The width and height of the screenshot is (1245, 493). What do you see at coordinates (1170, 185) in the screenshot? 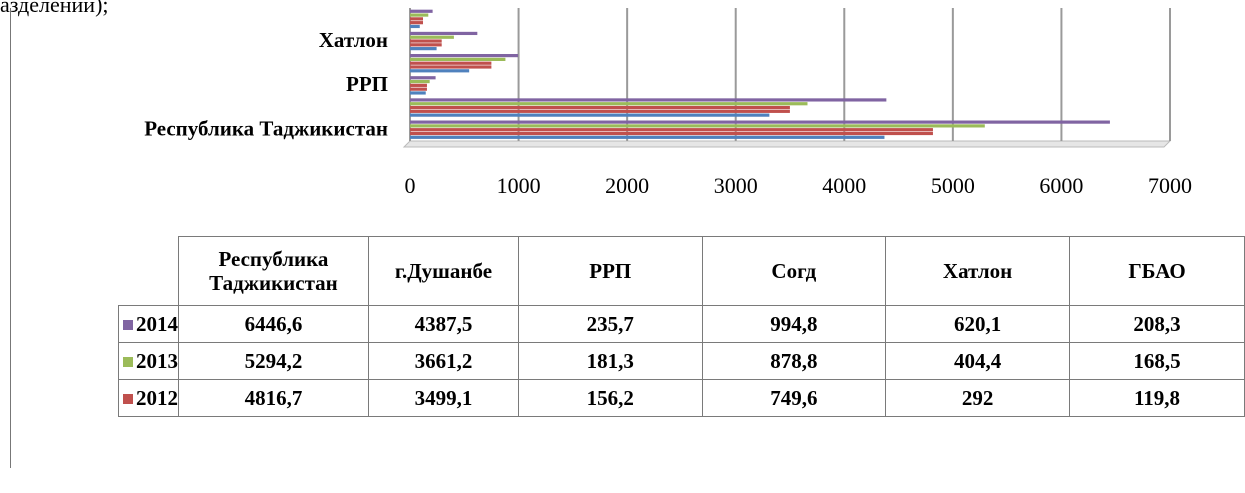
I see `x-tick-label: 7000` at bounding box center [1170, 185].